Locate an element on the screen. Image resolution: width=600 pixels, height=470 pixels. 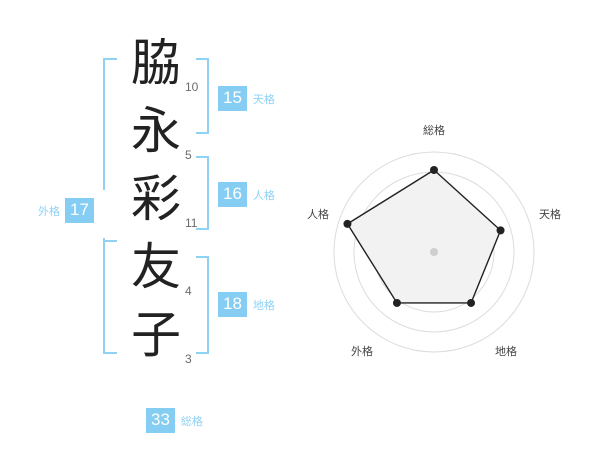
tenkaku-badge: 15 is located at coordinates (232, 98).